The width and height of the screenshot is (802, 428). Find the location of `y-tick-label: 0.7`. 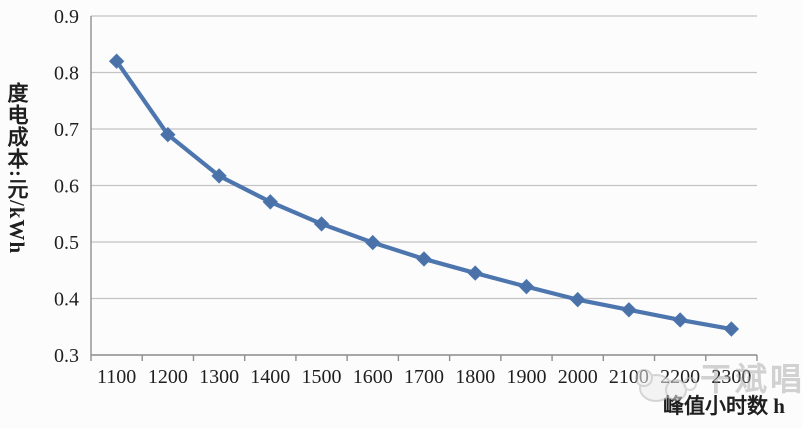

y-tick-label: 0.7 is located at coordinates (66, 130).